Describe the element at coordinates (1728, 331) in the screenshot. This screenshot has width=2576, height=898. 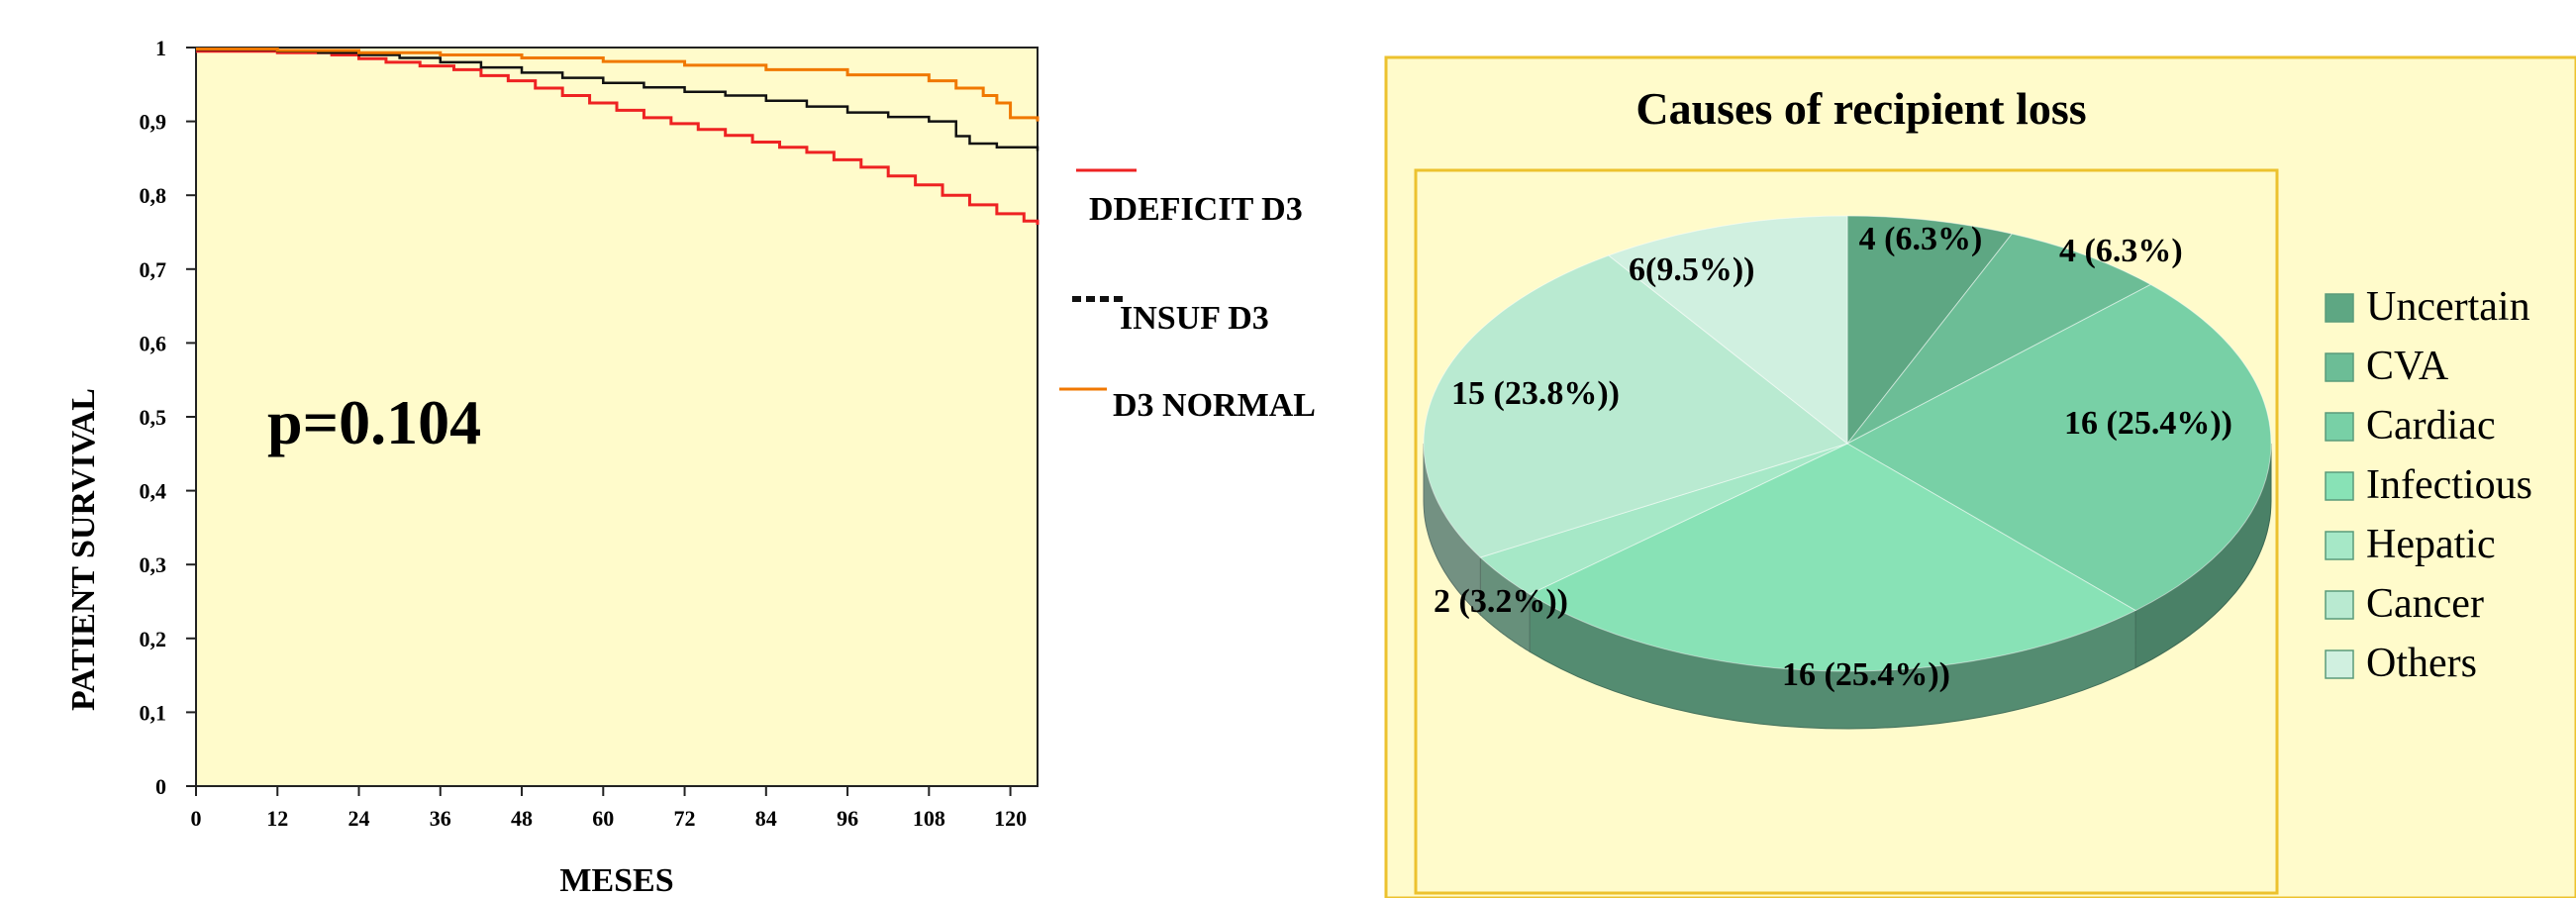
I see `pie-slice-others` at that location.